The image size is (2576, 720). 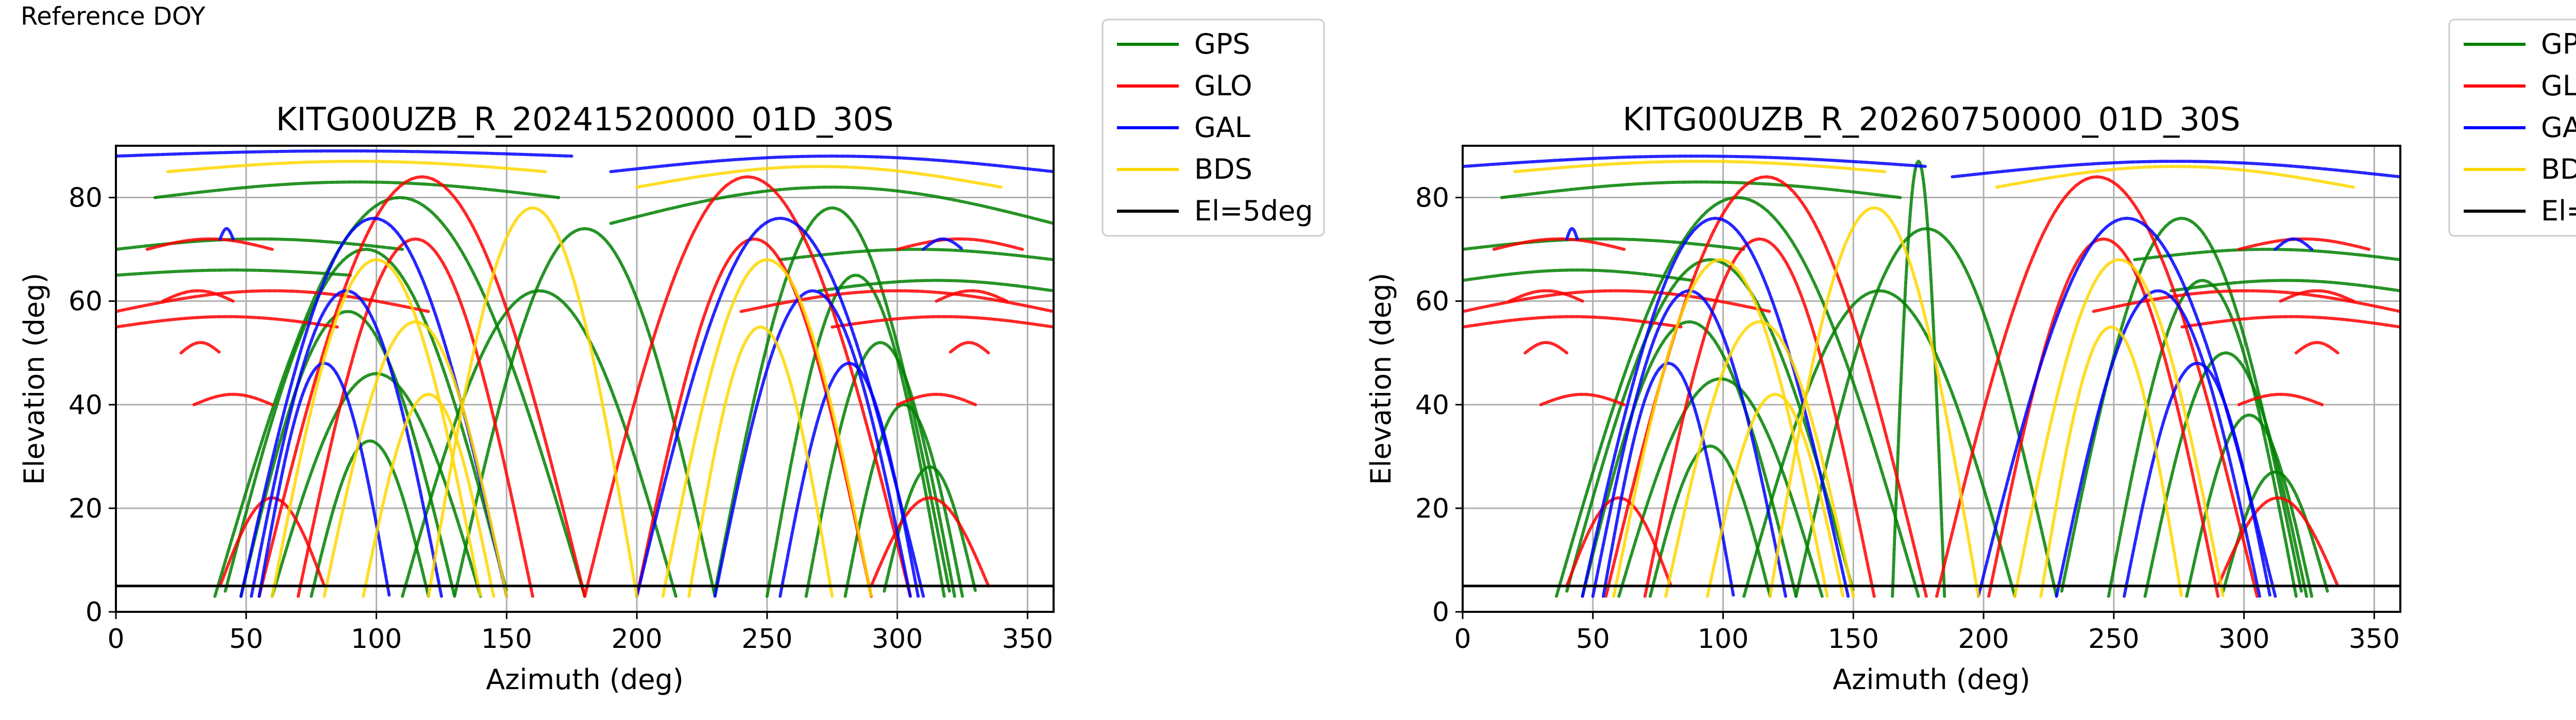 I want to click on x-tick-label: 50, so click(x=1593, y=639).